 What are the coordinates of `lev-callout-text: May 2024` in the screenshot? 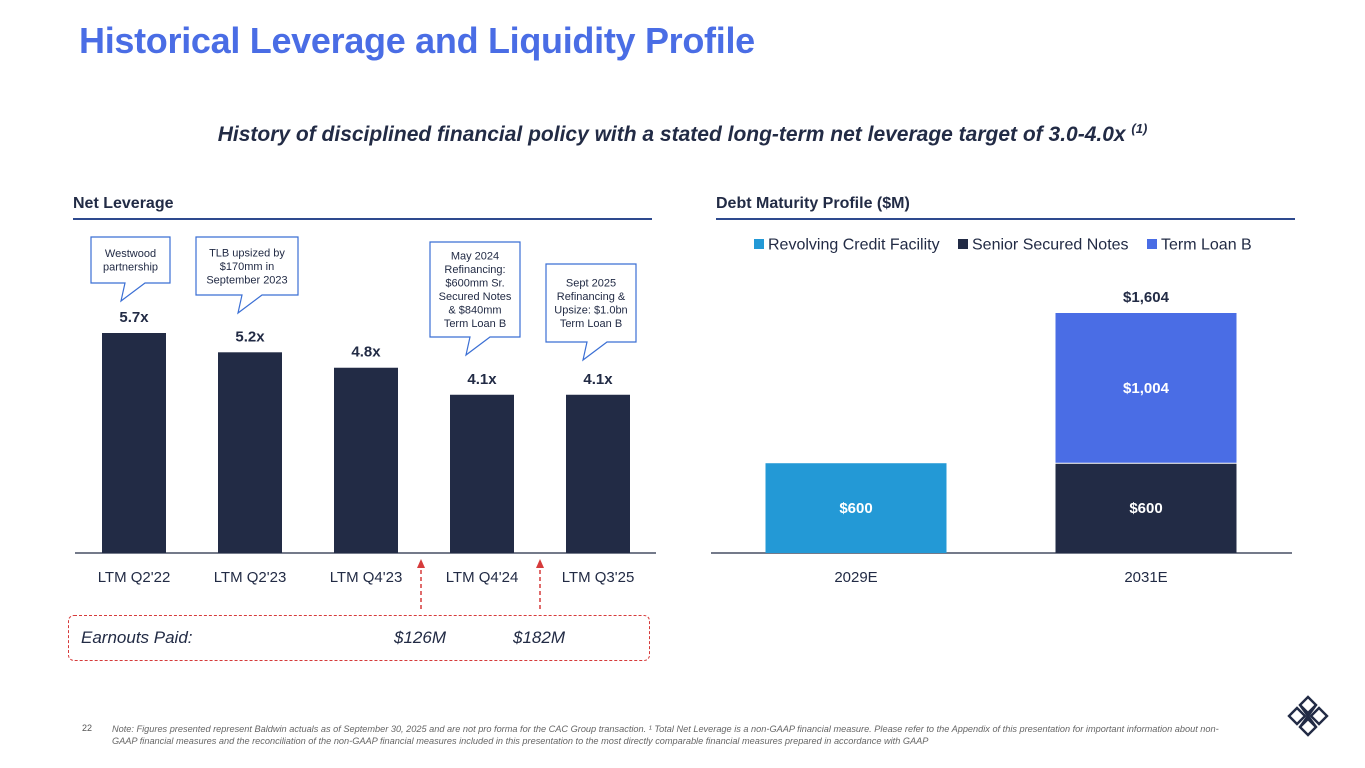 It's located at (475, 257).